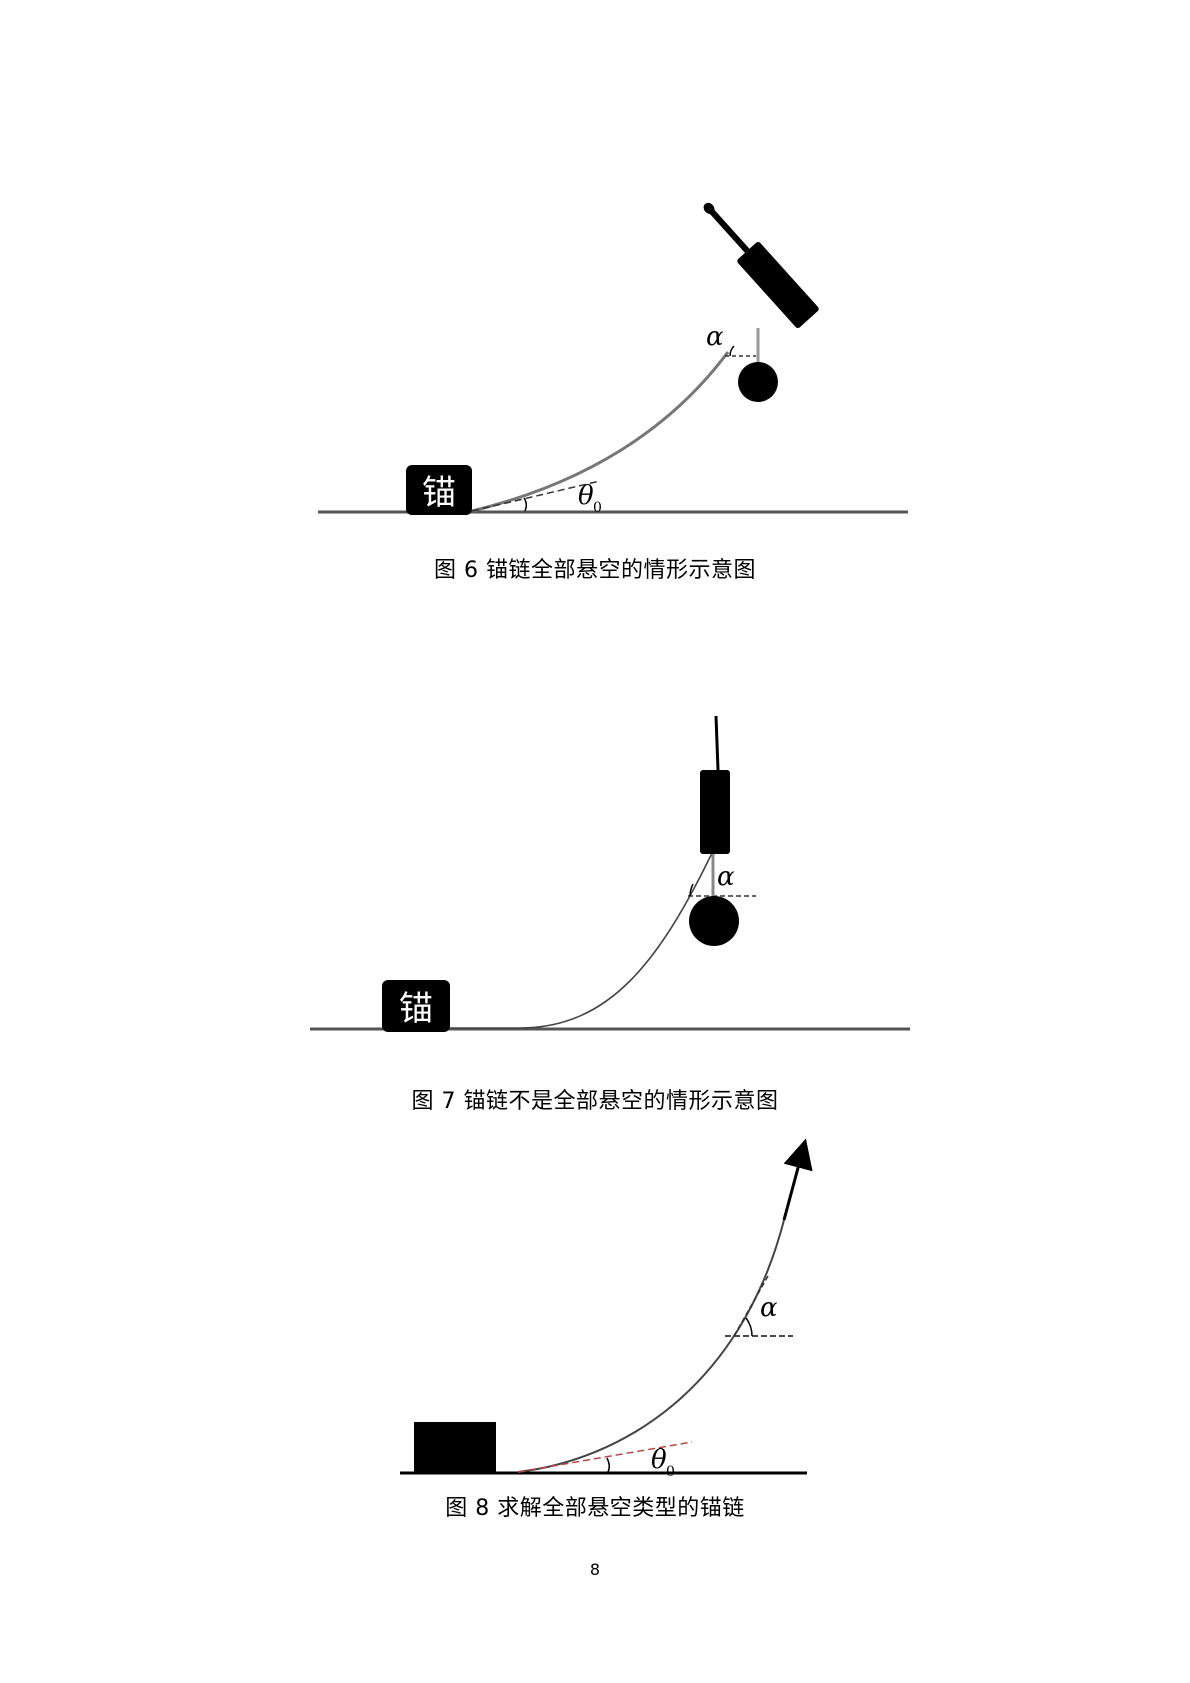 This screenshot has width=1190, height=1683. What do you see at coordinates (751, 1306) in the screenshot?
I see `alpha-tangent-dashed` at bounding box center [751, 1306].